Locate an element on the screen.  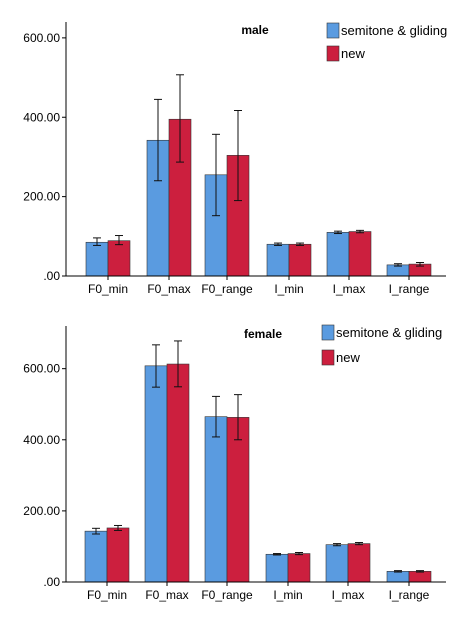
chart-title: female is located at coordinates (263, 334).